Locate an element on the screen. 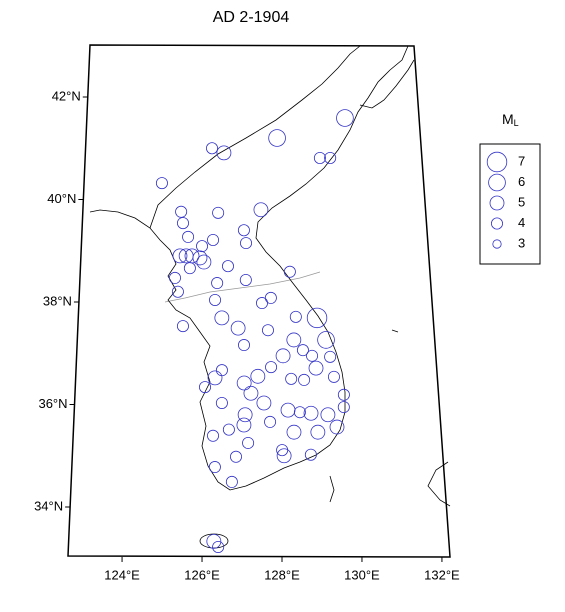 Image resolution: width=565 pixels, height=612 pixels. legend-label: 5 is located at coordinates (521, 201).